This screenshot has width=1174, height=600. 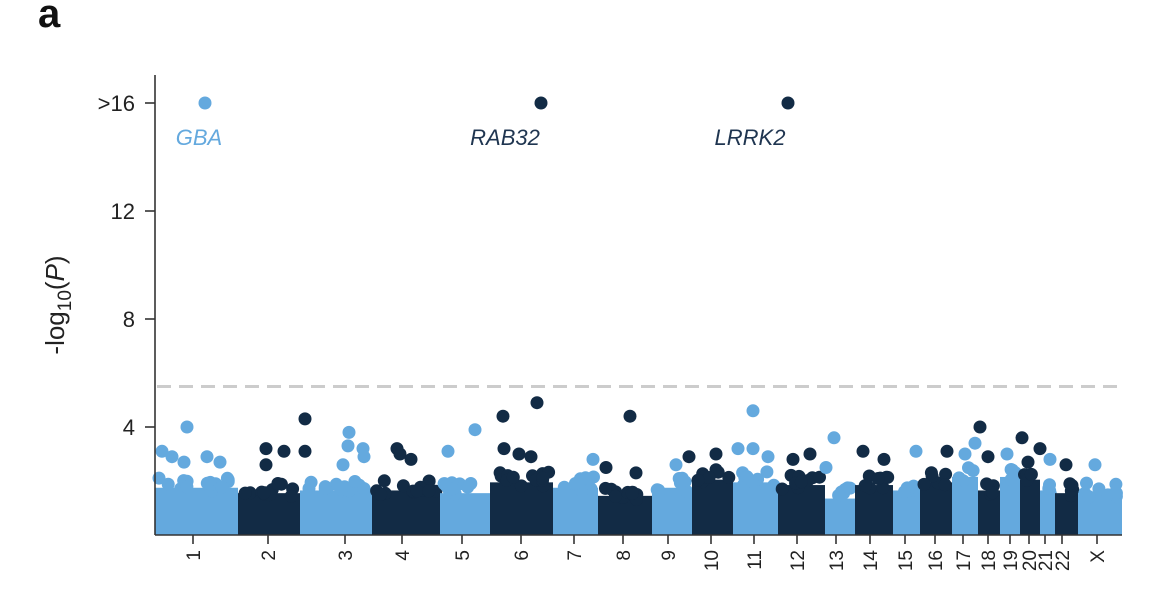 I want to click on x-tick-label-chr11: 11, so click(x=755, y=560).